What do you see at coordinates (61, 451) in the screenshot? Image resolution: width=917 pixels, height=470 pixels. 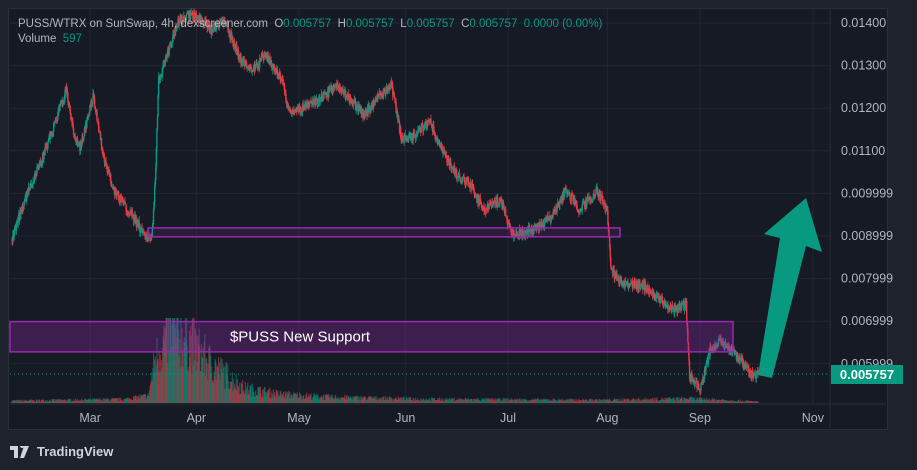 I see `tradingview-logo: TradingView` at bounding box center [61, 451].